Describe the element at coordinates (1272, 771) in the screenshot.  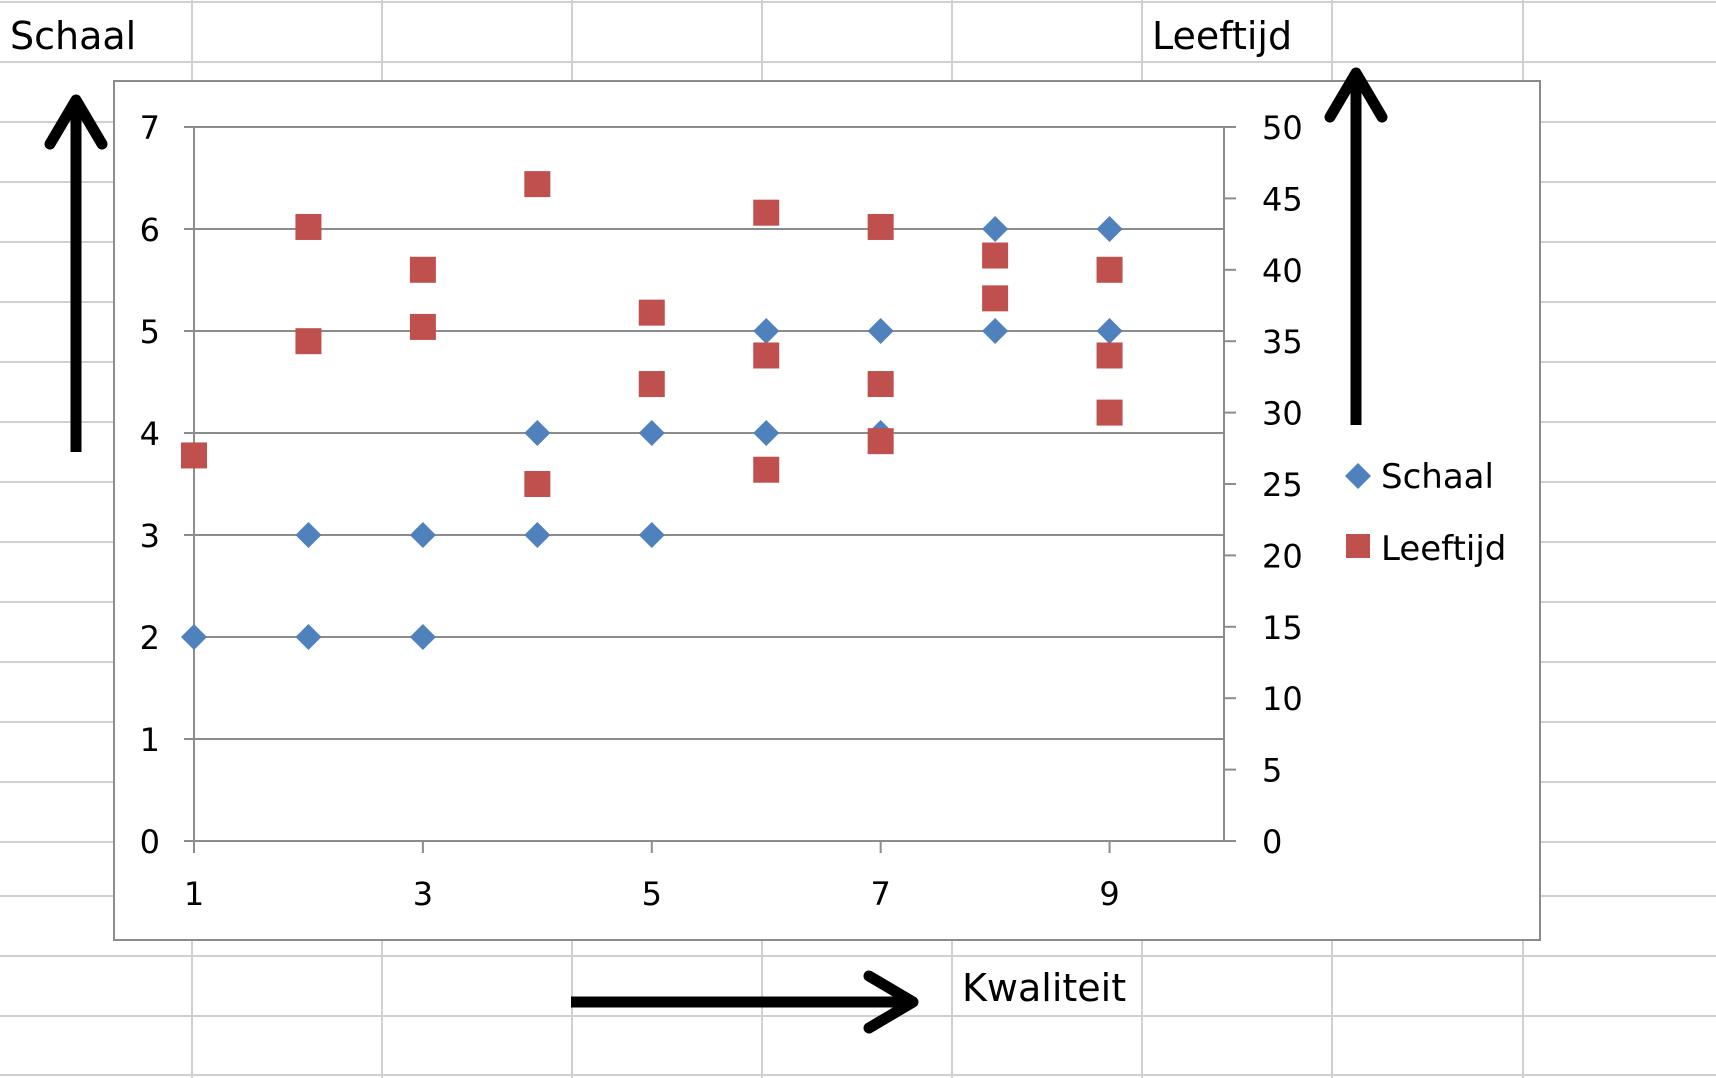
I see `y2-tick-label-5: 5` at that location.